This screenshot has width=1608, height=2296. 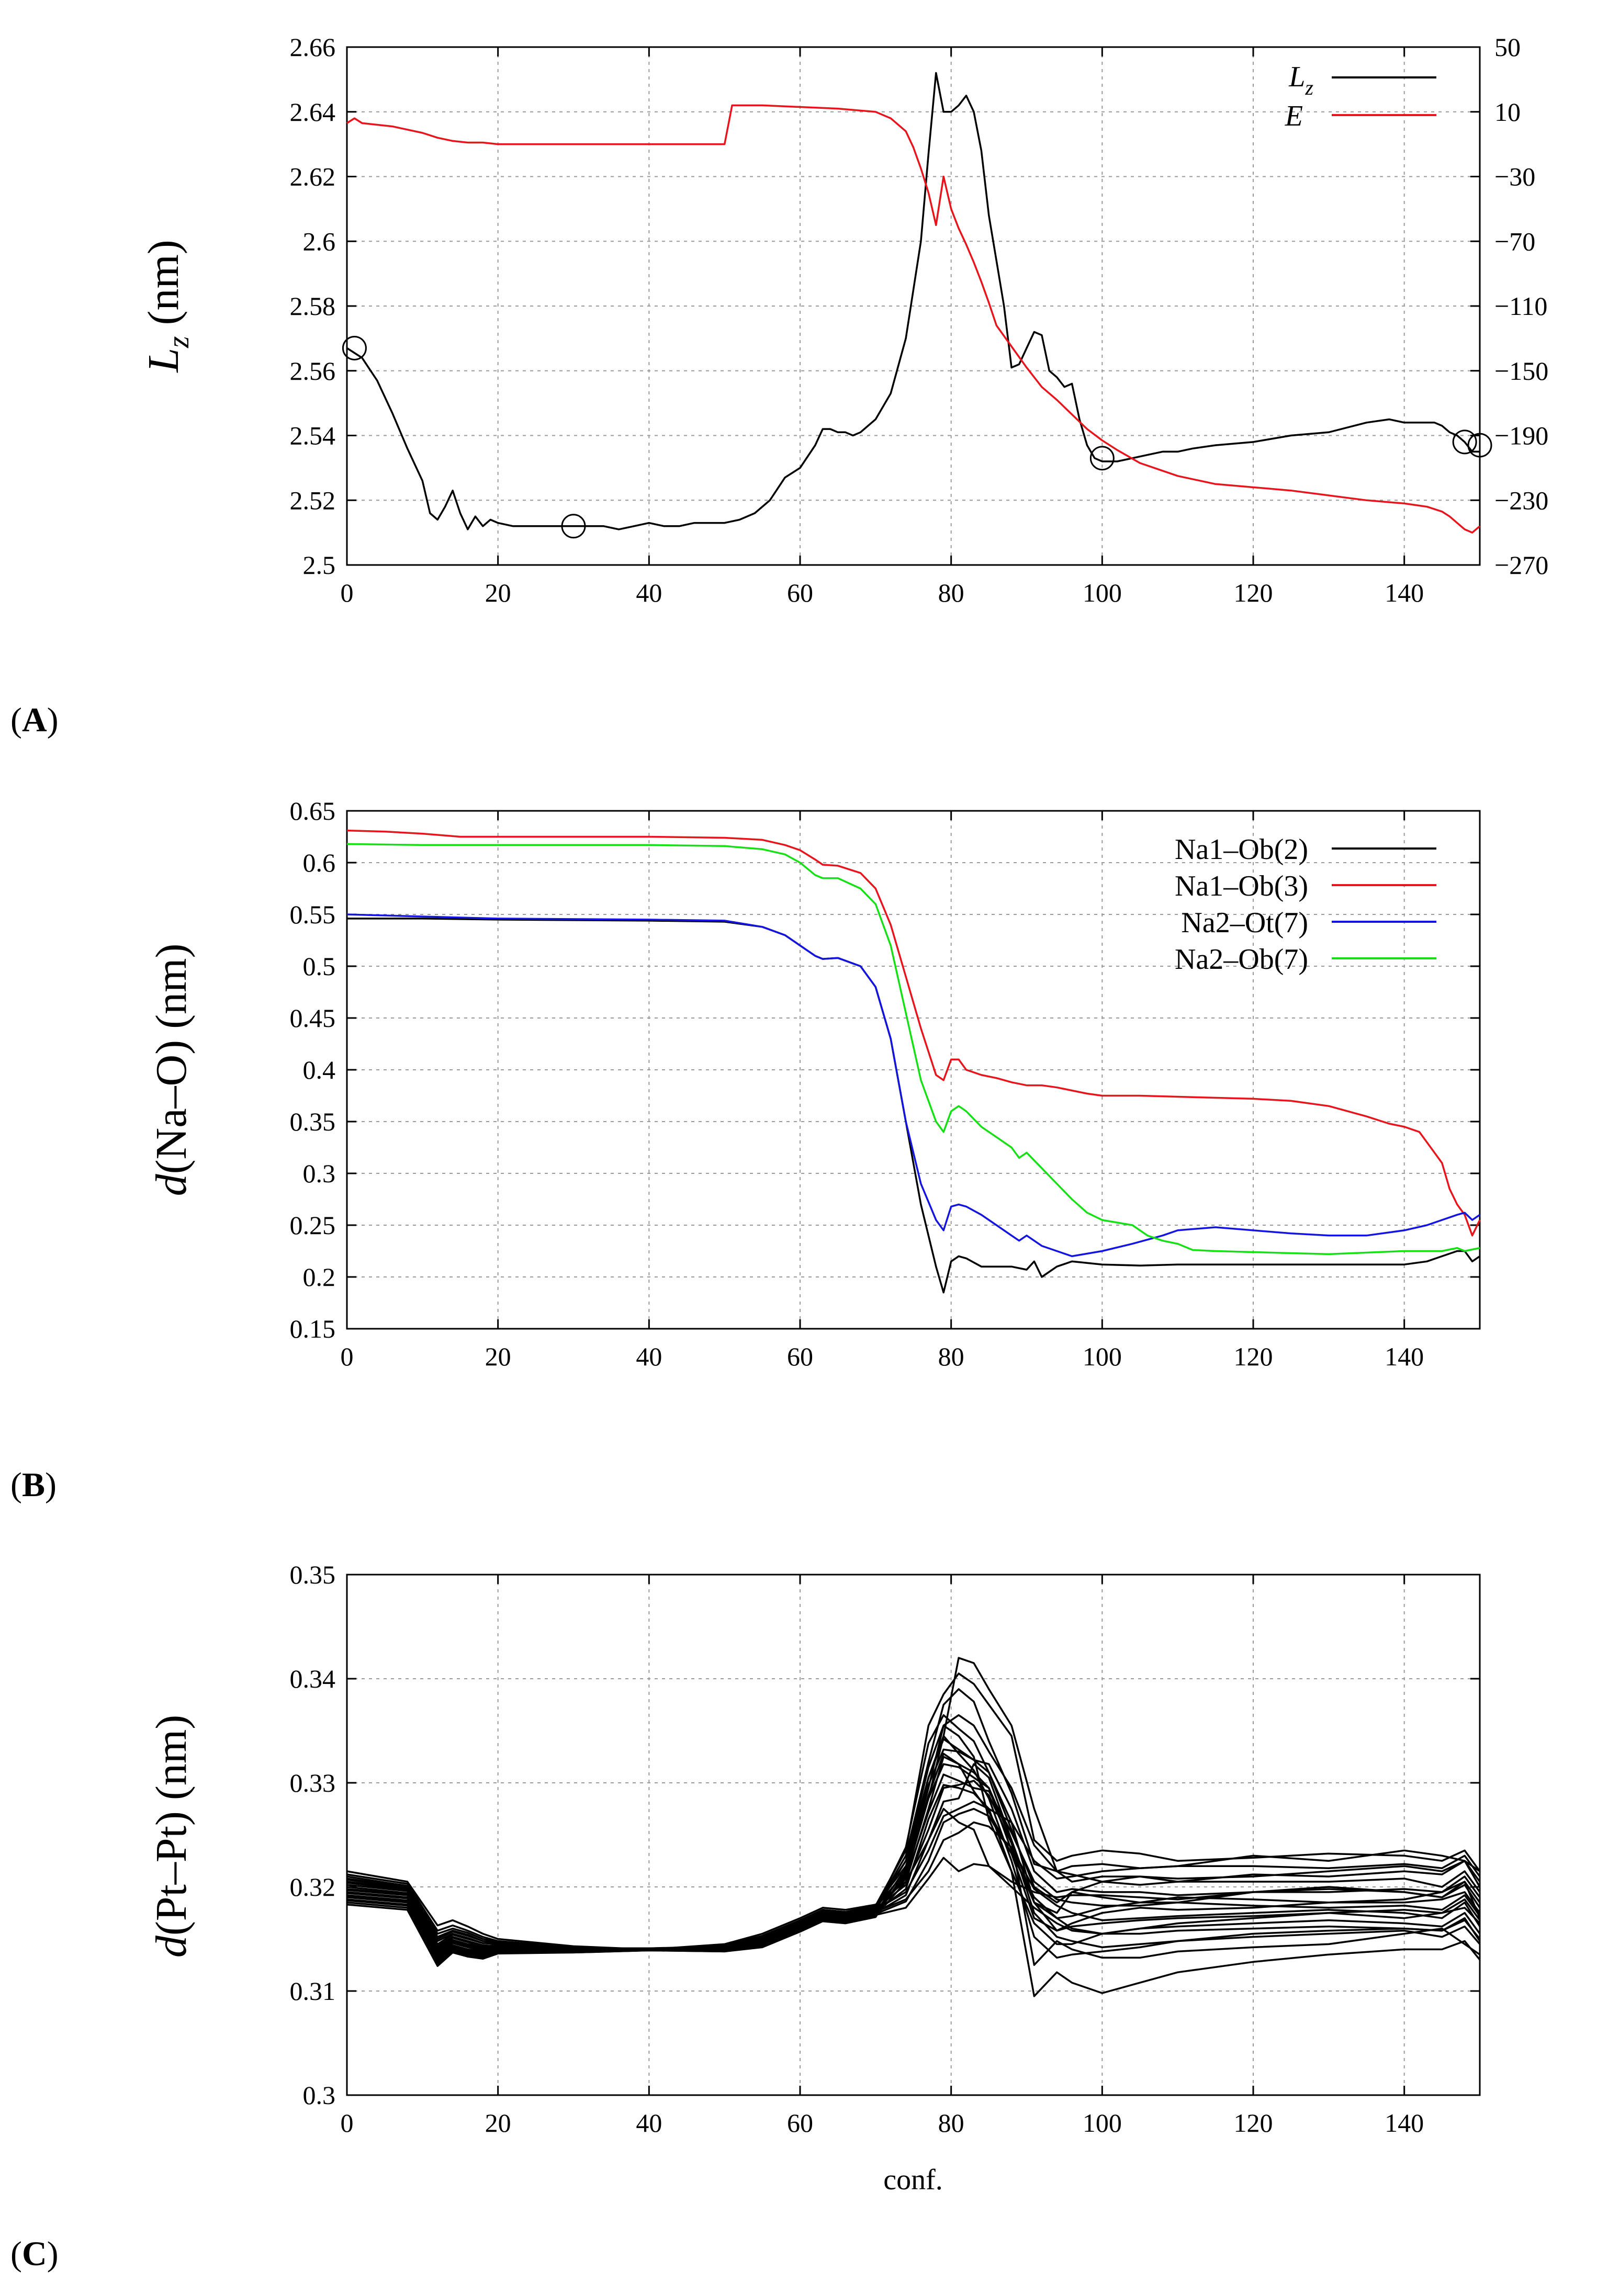 What do you see at coordinates (171, 1836) in the screenshot?
I see `y-axis-label-c: d(Pt–Pt) (nm)` at bounding box center [171, 1836].